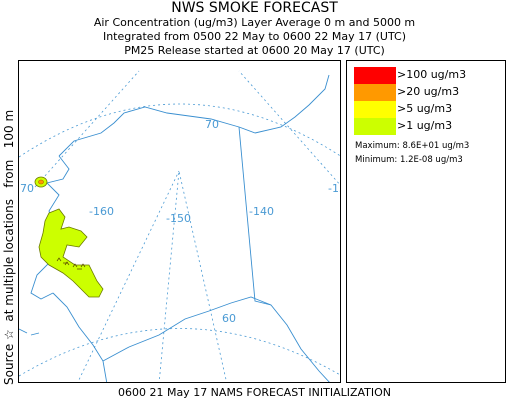  What do you see at coordinates (178, 218) in the screenshot?
I see `lon-label-150: -150` at bounding box center [178, 218].